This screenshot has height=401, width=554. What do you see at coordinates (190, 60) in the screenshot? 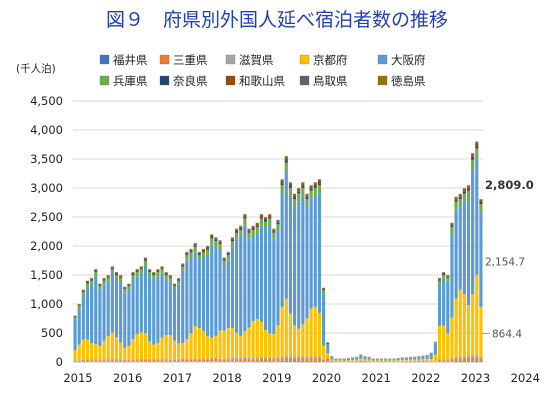
I see `legend-label: 三重県` at bounding box center [190, 60].